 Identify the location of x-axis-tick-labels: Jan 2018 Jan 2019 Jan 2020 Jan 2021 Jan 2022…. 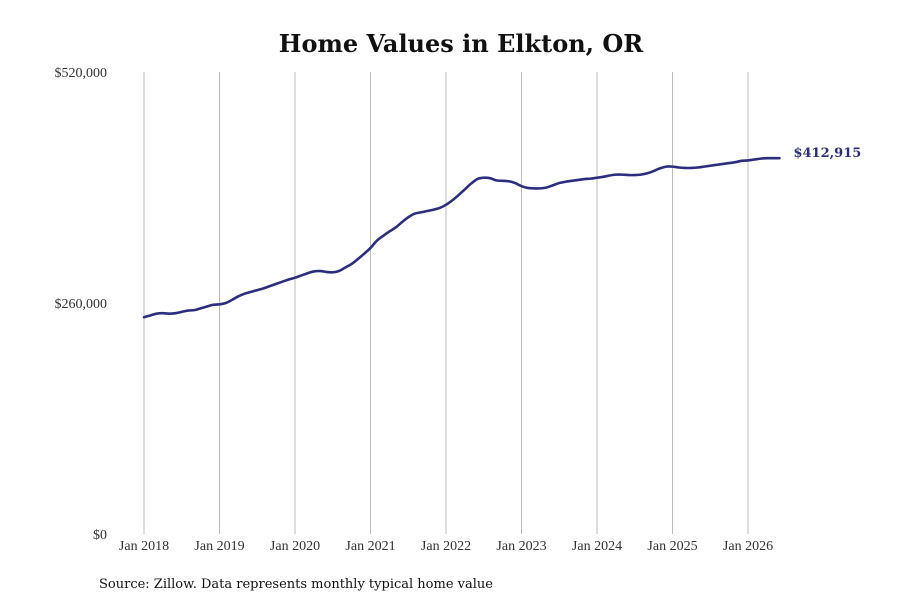
(446, 546).